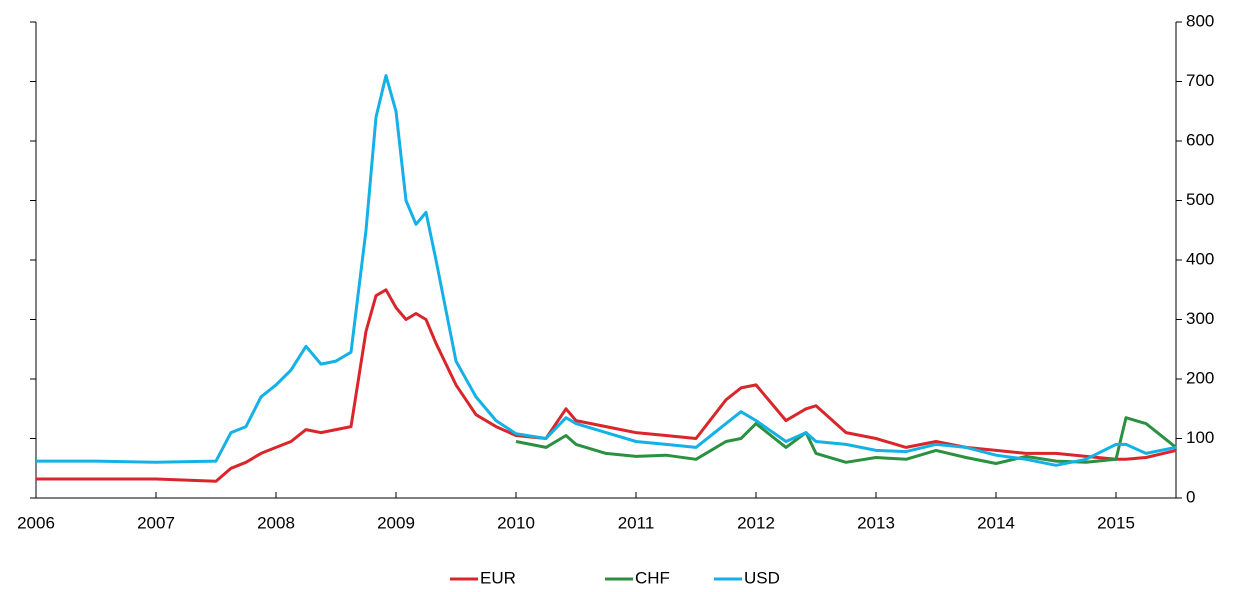  I want to click on x-tick-label: 2010, so click(516, 522).